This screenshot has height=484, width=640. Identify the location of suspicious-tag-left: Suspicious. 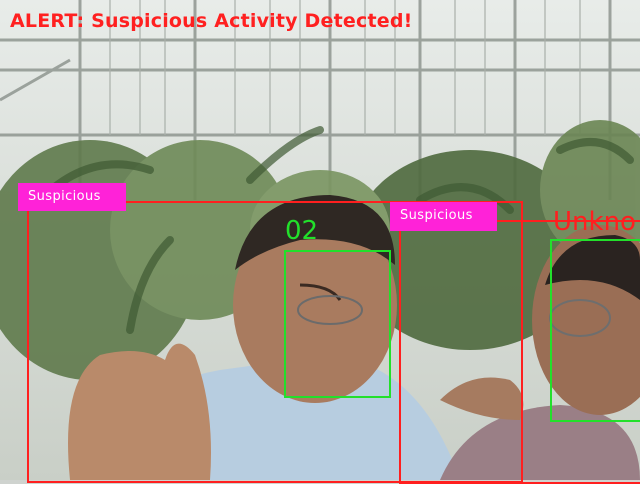
(72, 197).